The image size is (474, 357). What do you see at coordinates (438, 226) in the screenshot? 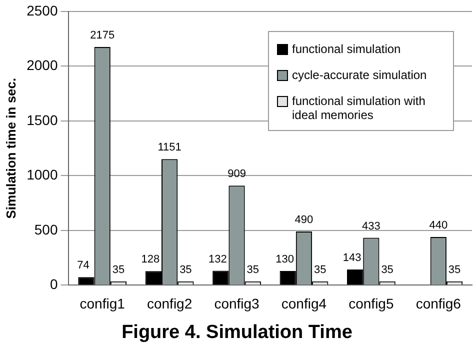
I see `data-label: 440` at bounding box center [438, 226].